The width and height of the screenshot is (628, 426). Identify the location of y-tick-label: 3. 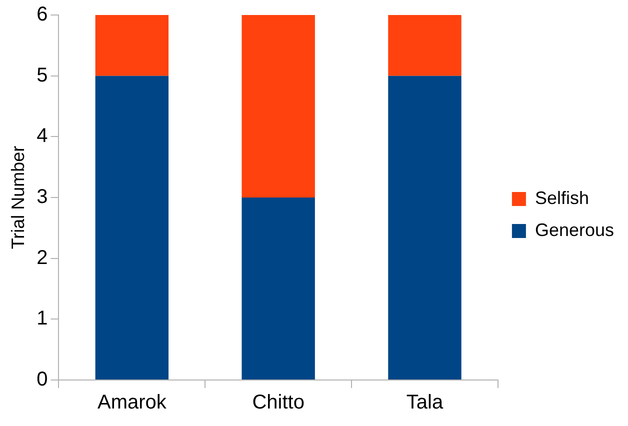
(42, 197).